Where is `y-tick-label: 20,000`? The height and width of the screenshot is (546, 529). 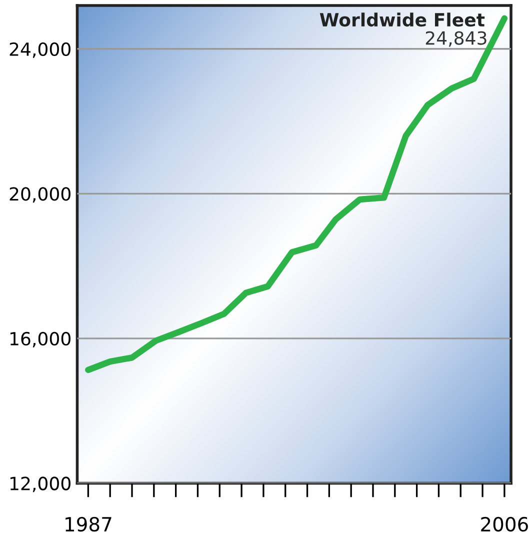 y-tick-label: 20,000 is located at coordinates (40, 195).